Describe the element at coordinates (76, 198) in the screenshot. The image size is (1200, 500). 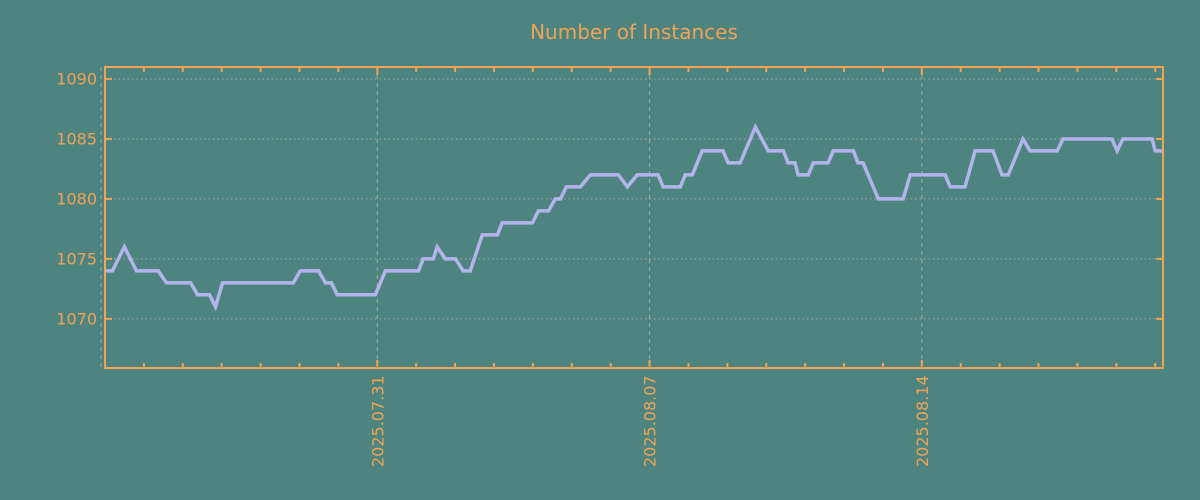
I see `y-tick-label: 1080` at that location.